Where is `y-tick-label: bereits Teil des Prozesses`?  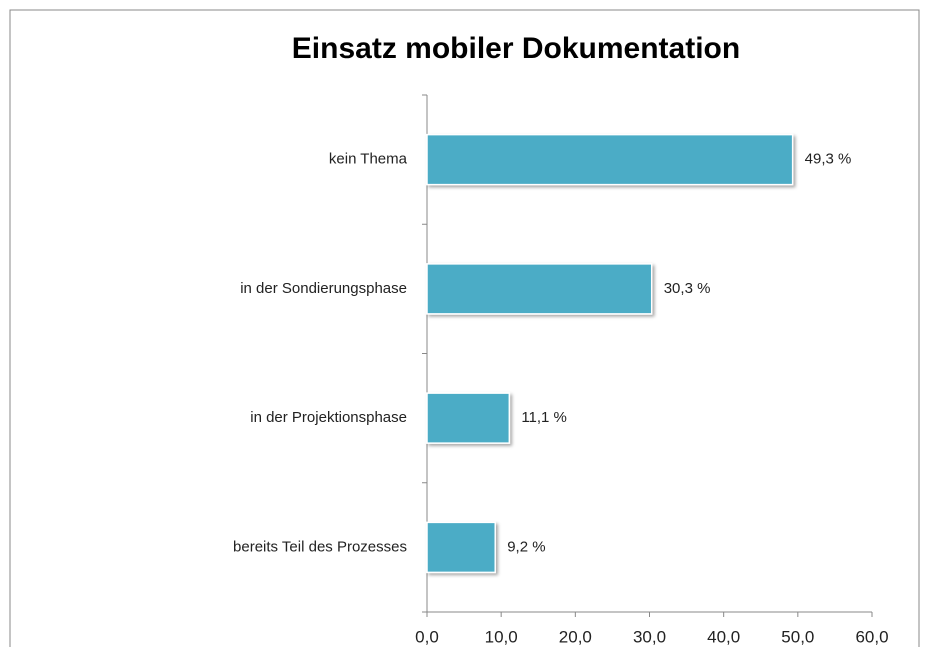
y-tick-label: bereits Teil des Prozesses is located at coordinates (320, 546).